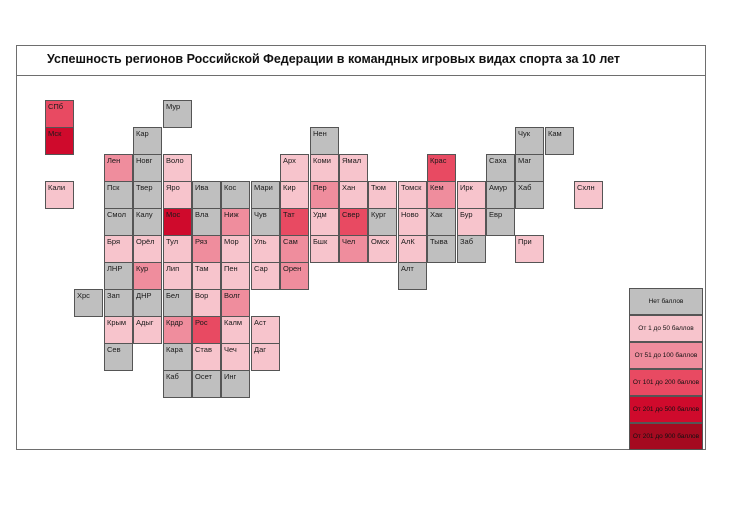  Describe the element at coordinates (235, 384) in the screenshot. I see `region-tile: Инг` at that location.